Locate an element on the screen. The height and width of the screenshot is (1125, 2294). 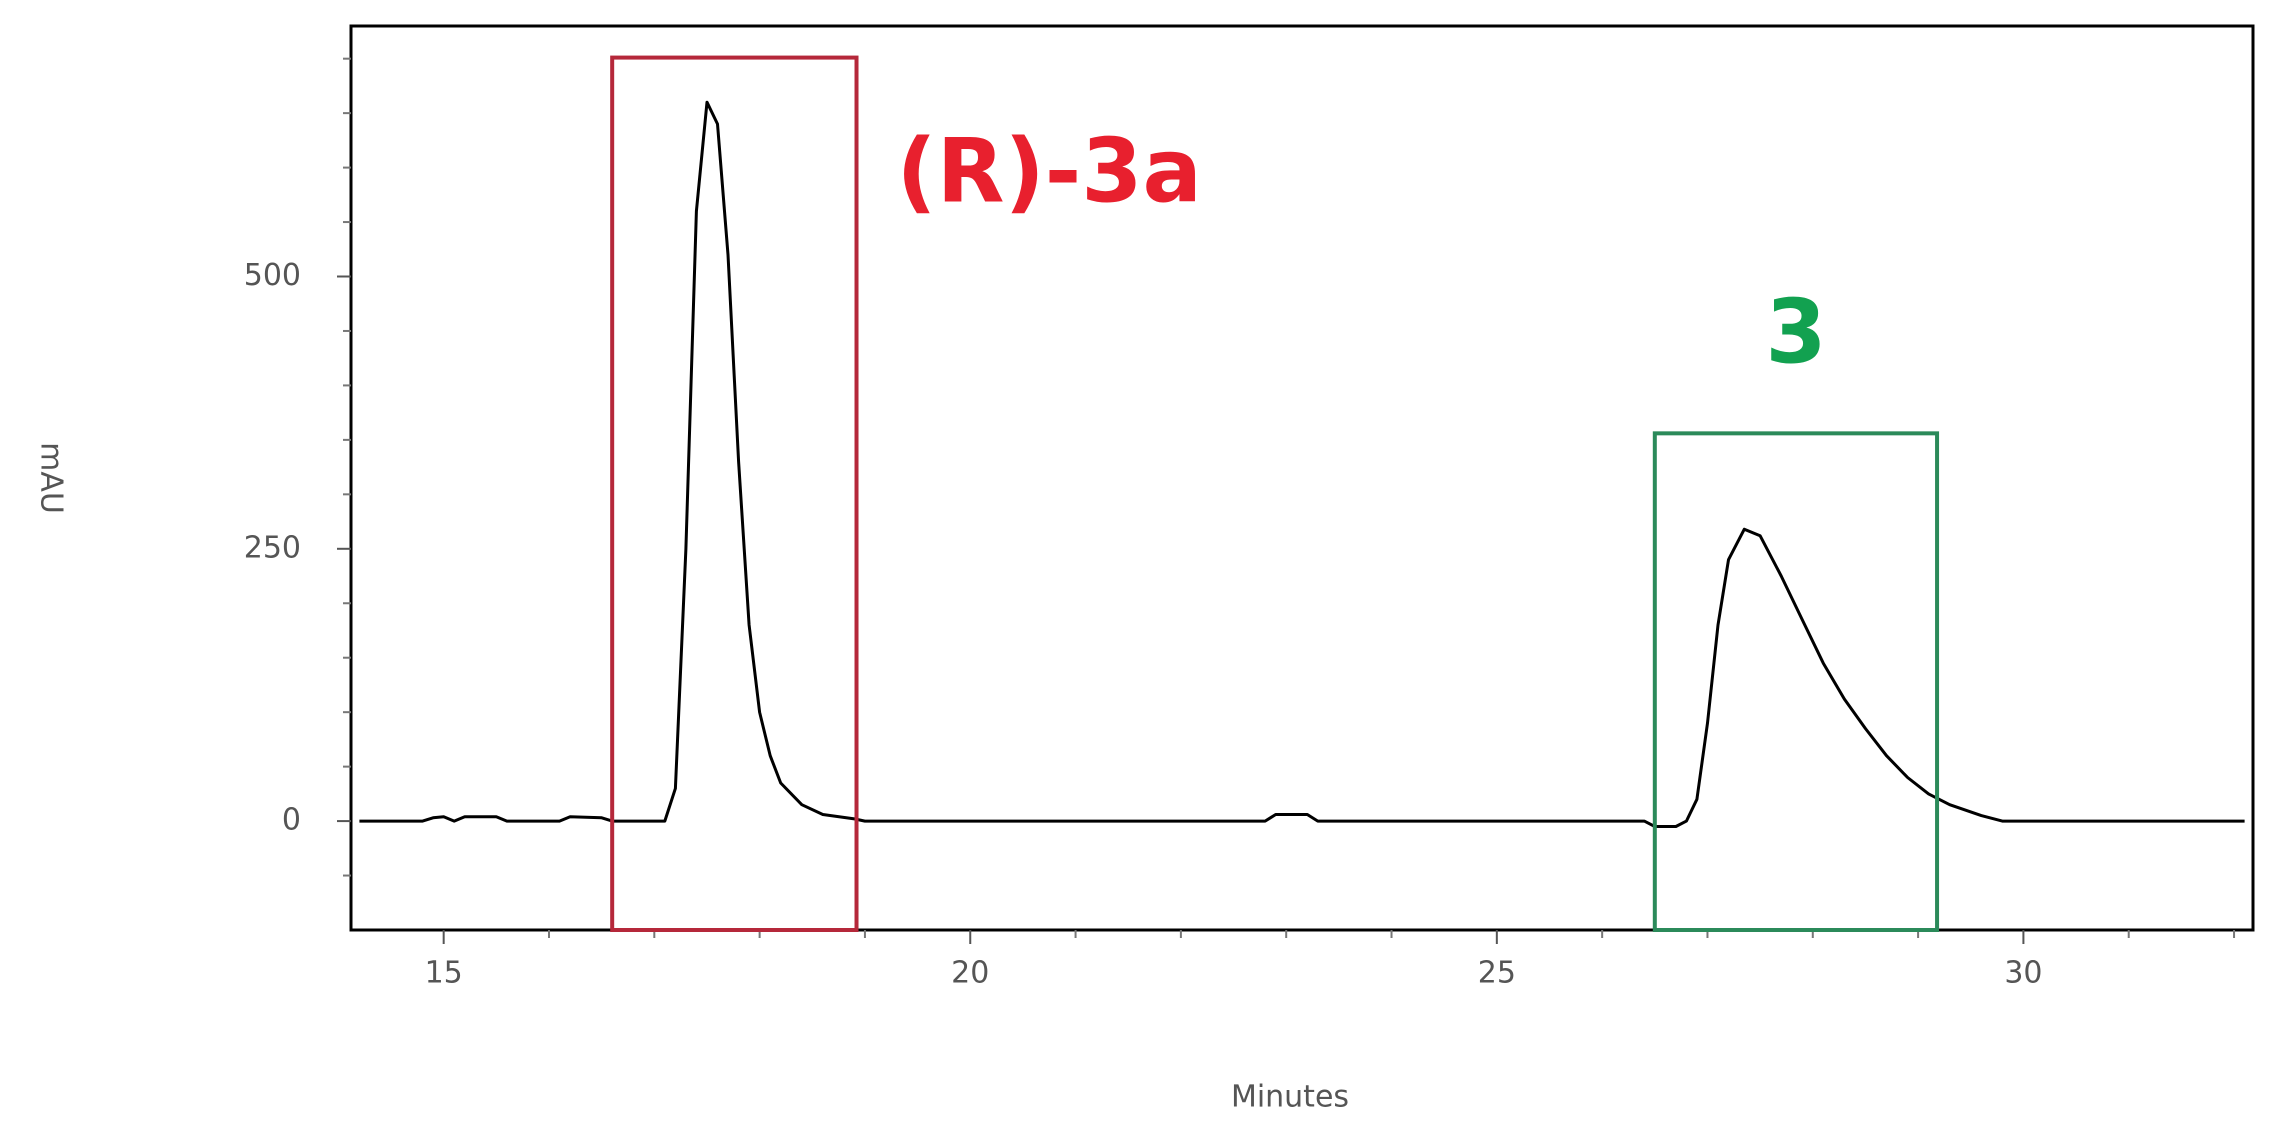
x-tick-label: 20 is located at coordinates (970, 973).